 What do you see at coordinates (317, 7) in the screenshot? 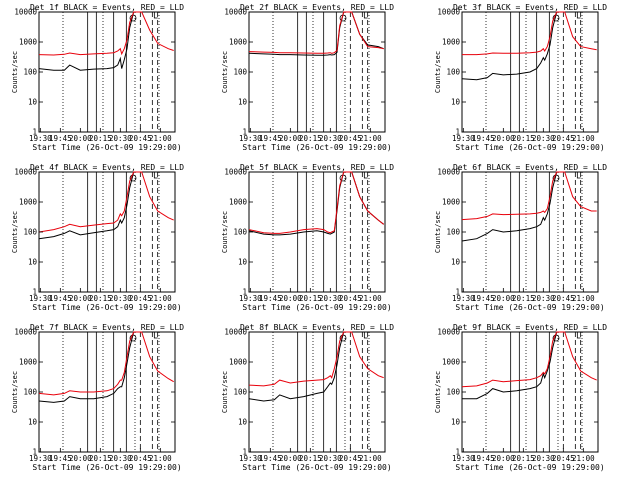
I see `panel-title: Det 2f BLACK = Events, RED = LLD` at bounding box center [317, 7].